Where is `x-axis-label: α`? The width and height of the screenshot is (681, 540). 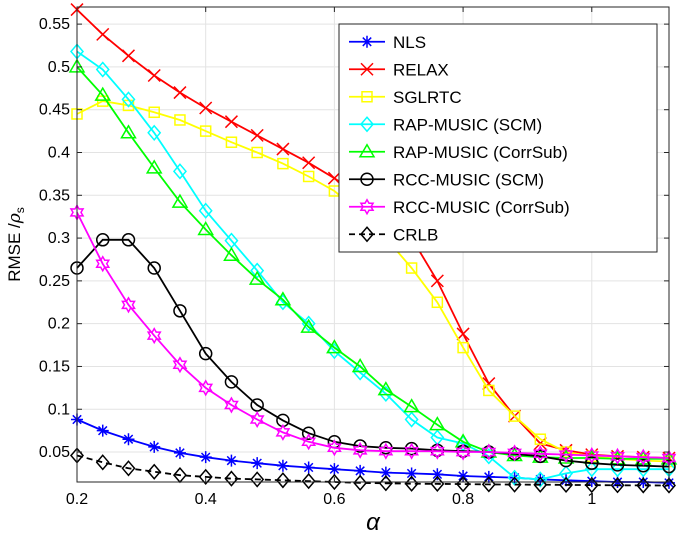
x-axis-label: α is located at coordinates (373, 522).